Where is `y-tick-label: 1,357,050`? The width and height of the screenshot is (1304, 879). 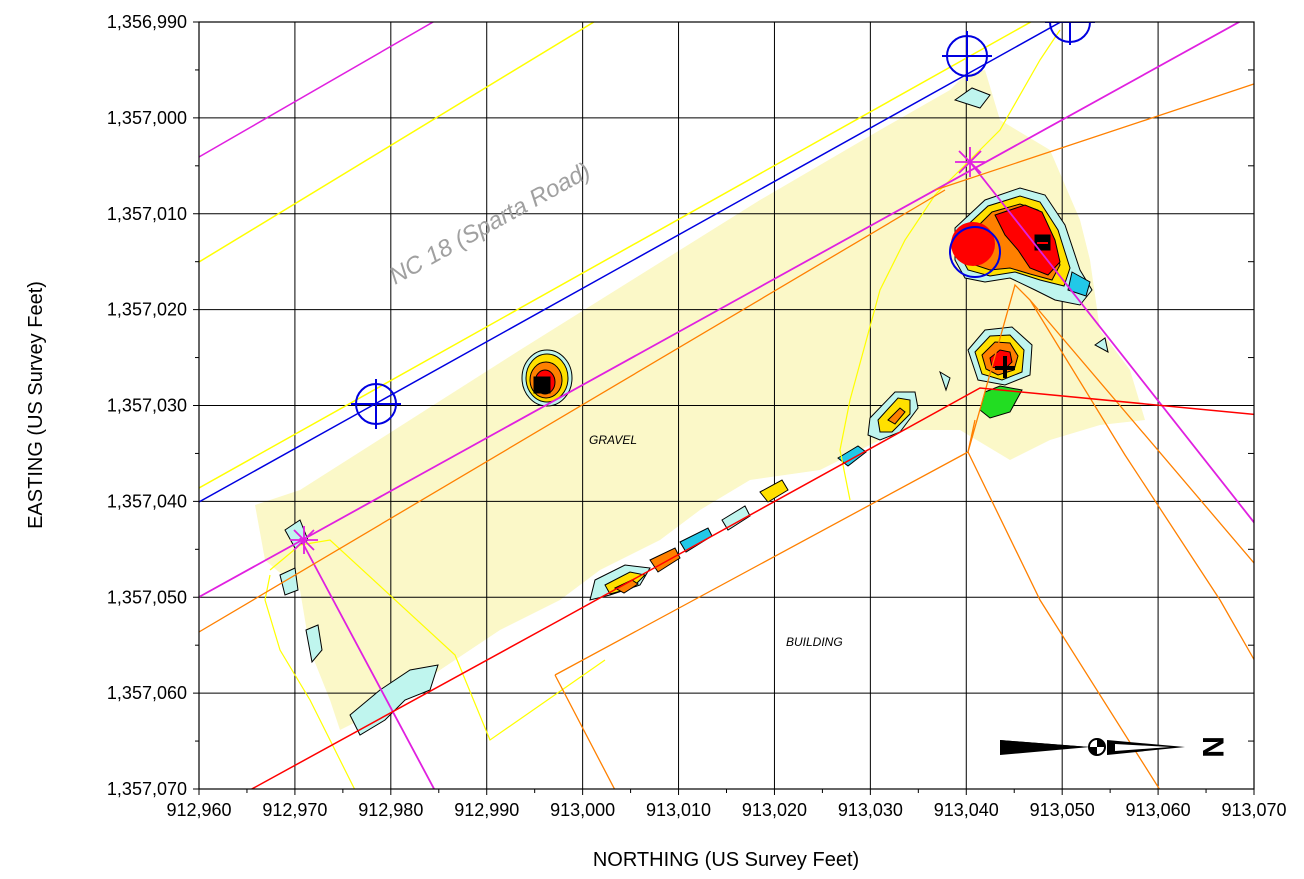
y-tick-label: 1,357,050 is located at coordinates (147, 597).